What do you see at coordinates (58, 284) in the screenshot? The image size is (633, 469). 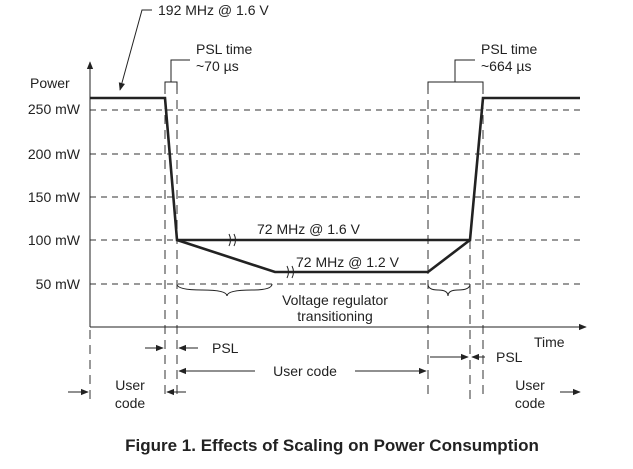 I see `y-tick-label: 50 mW` at bounding box center [58, 284].